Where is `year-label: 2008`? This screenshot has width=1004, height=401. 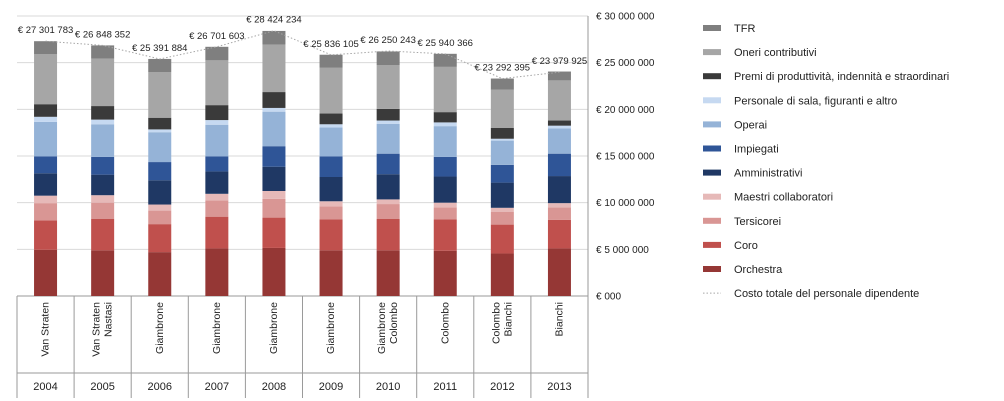
year-label: 2008 is located at coordinates (274, 387).